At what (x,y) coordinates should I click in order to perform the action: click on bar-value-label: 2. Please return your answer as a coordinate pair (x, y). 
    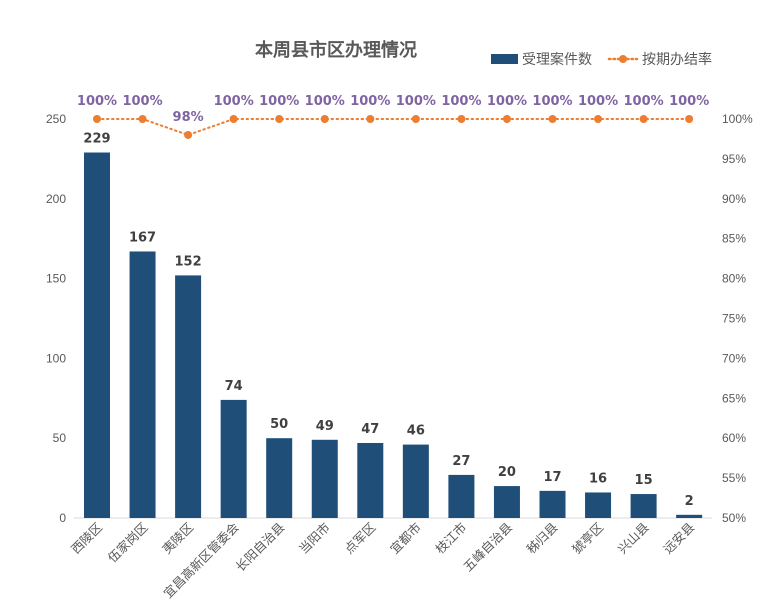
    Looking at the image, I should click on (689, 501).